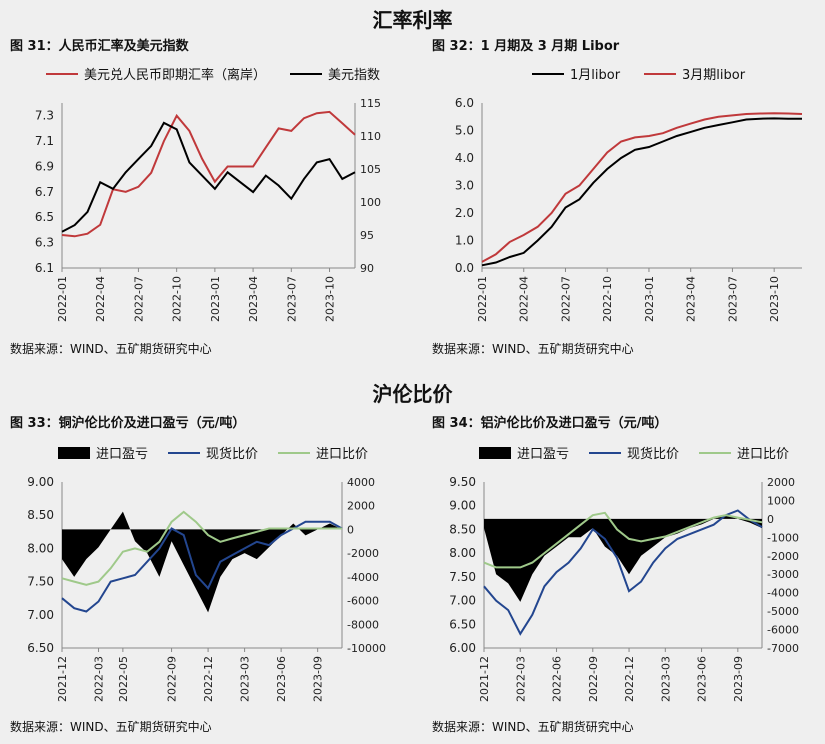 The height and width of the screenshot is (744, 825). I want to click on fig34-legend-label: 进口盈亏, so click(543, 454).